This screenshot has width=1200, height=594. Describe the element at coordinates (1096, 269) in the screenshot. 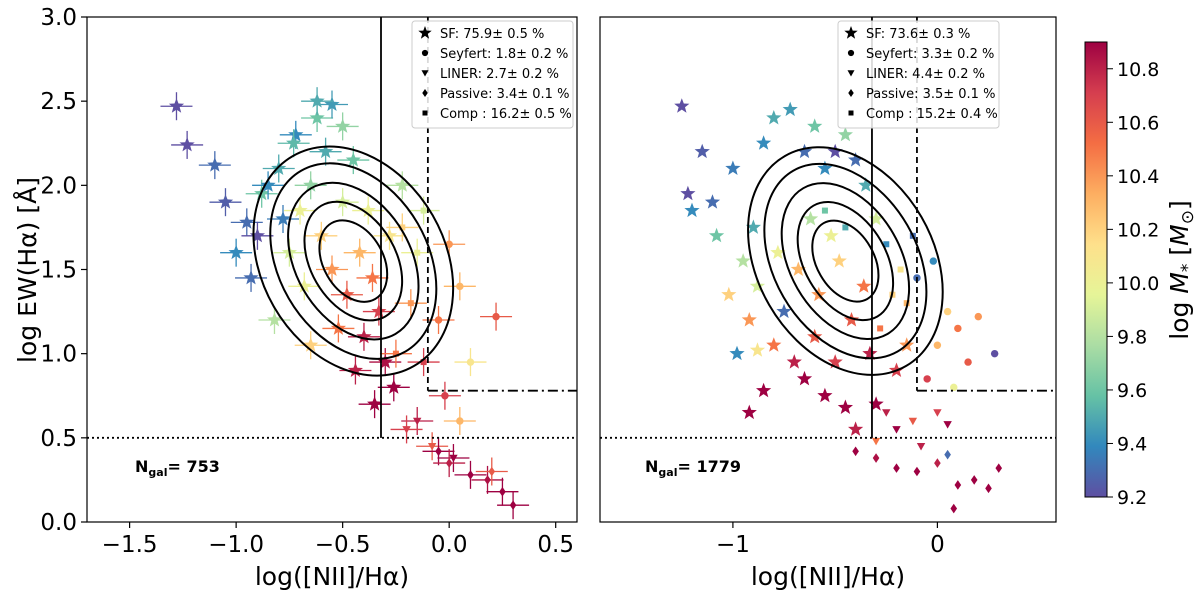

I see `colorbar-gradient` at that location.